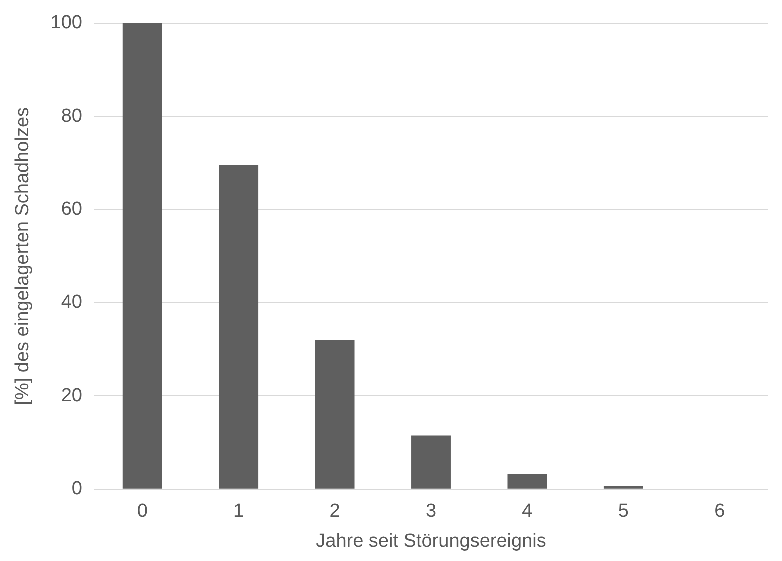  I want to click on x-tick-label: 3, so click(431, 511).